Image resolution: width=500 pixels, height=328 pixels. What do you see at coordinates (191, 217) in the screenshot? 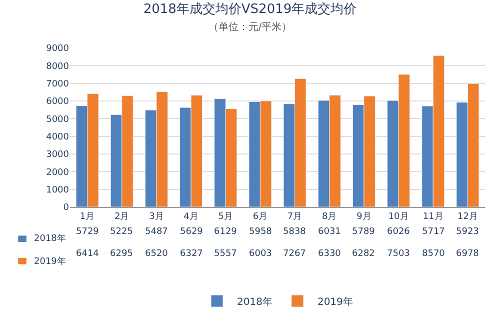
I see `x-tick-label: 4月` at bounding box center [191, 217].